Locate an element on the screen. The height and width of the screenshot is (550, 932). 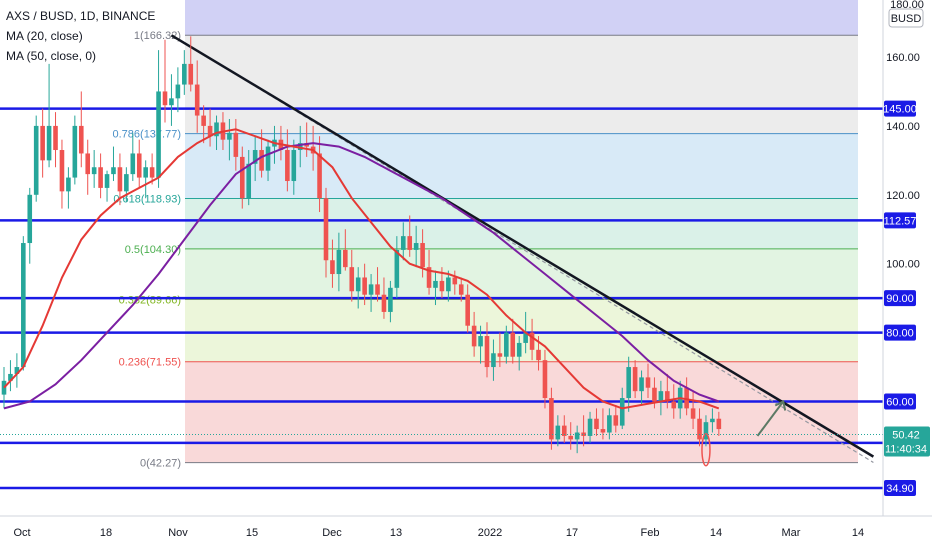
ma20-legend: MA (20, close) is located at coordinates (44, 36).